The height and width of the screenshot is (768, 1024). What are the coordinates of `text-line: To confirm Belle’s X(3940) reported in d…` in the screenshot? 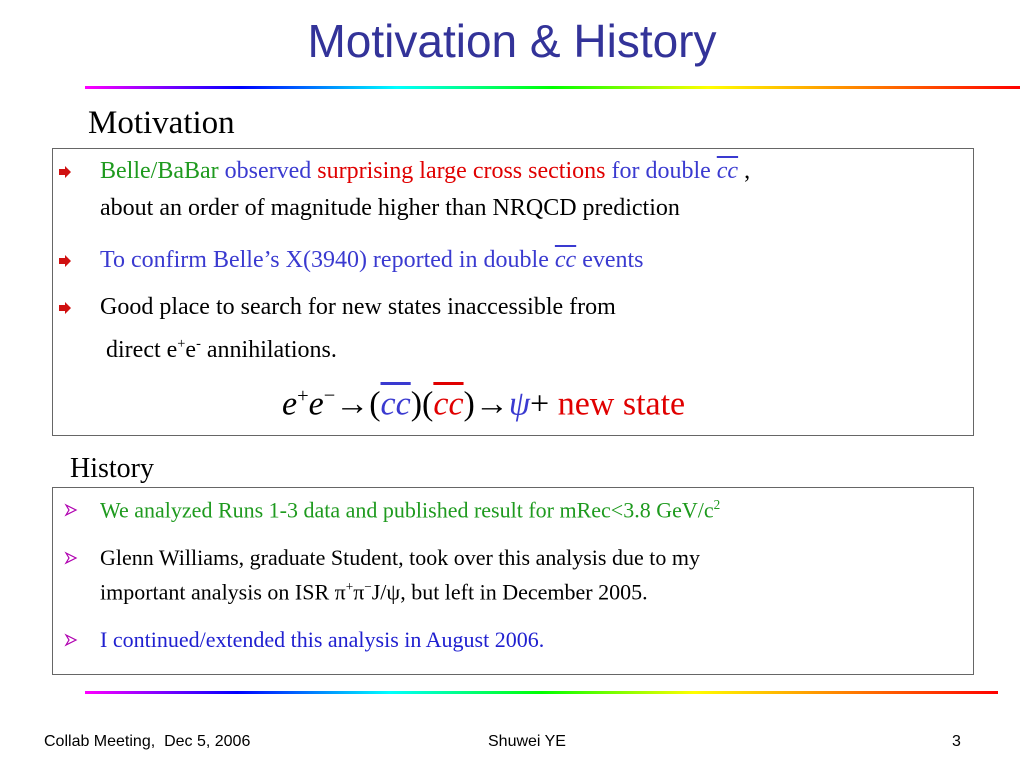 It's located at (372, 260).